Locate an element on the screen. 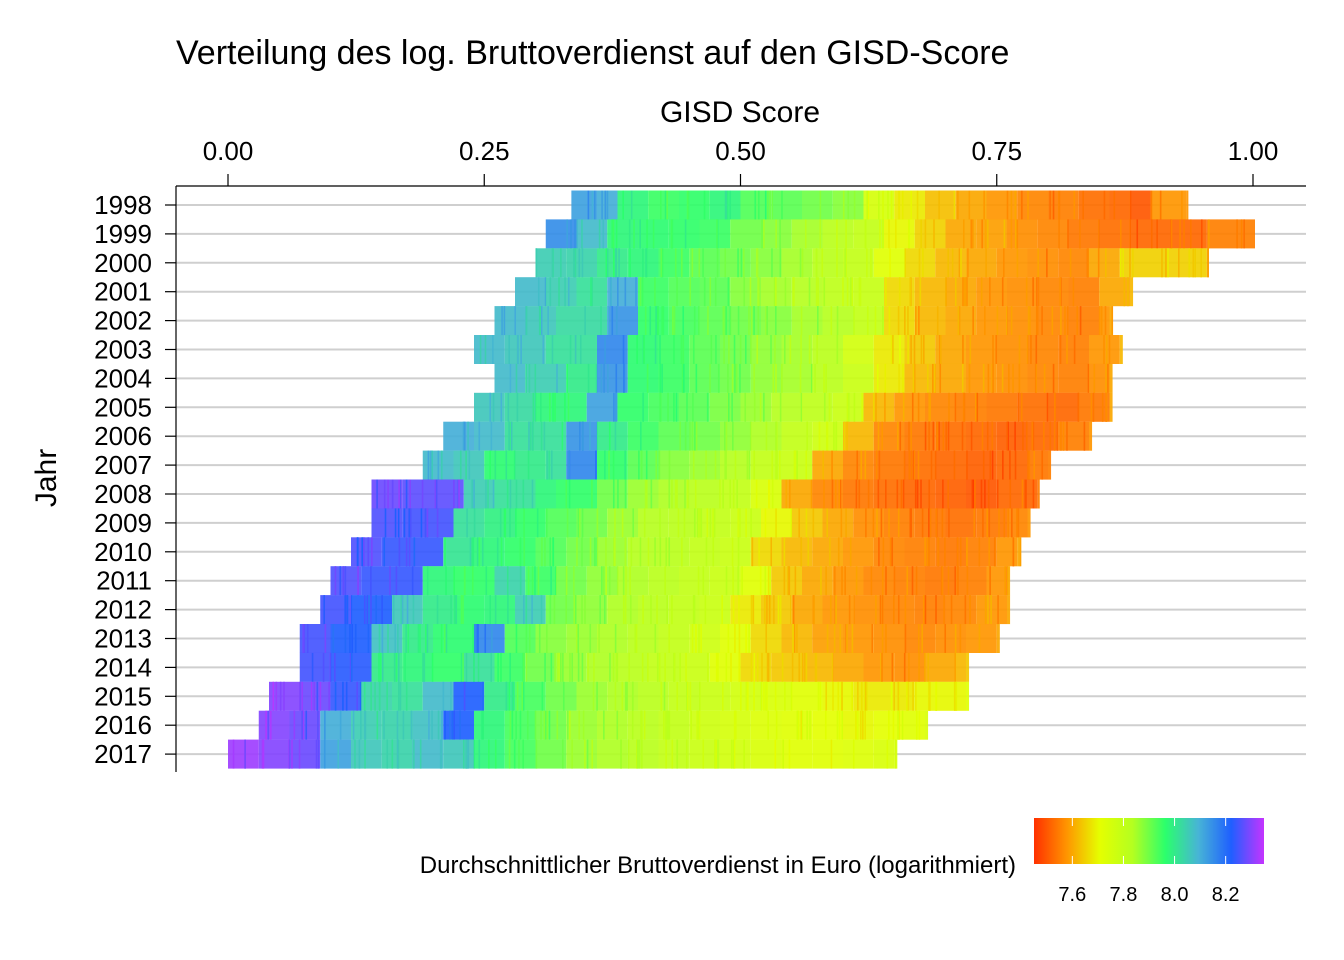 The image size is (1344, 960). y-tick-label: 2003 is located at coordinates (123, 350).